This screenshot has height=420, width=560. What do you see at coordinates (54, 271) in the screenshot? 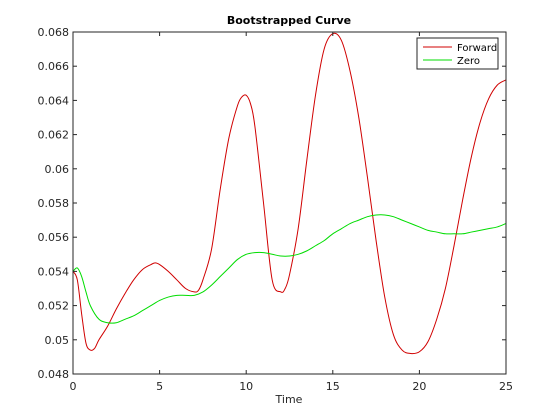
I see `y-tick-label: 0.054` at bounding box center [54, 271].